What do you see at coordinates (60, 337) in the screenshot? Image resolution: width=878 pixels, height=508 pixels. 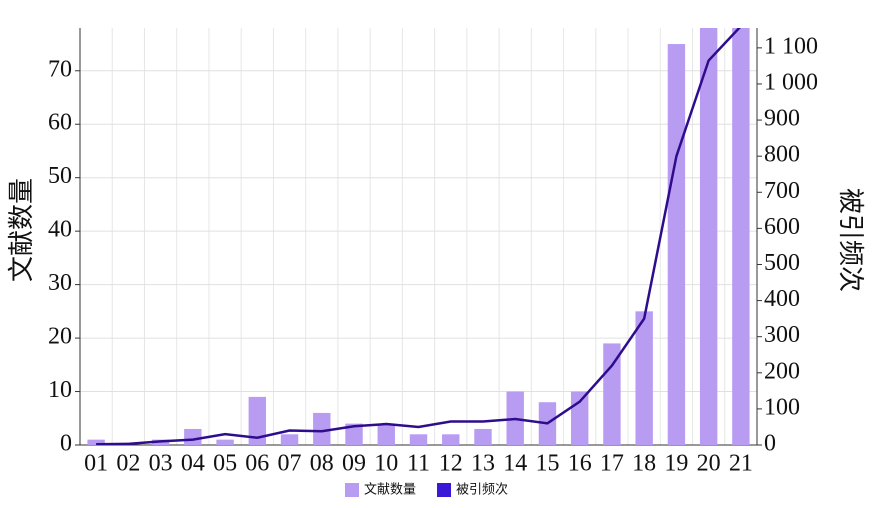 I see `y-tick-label: 20` at bounding box center [60, 337].